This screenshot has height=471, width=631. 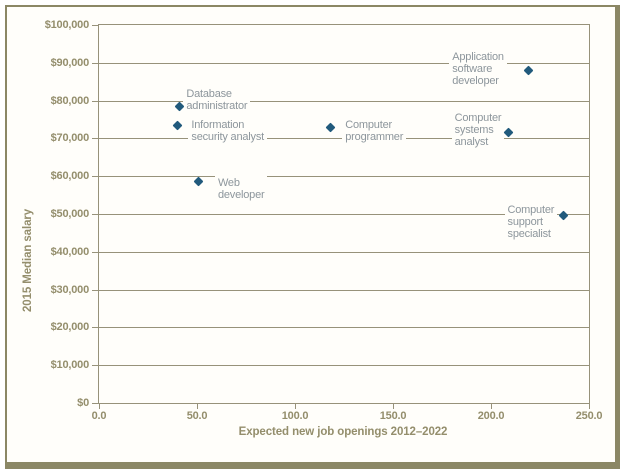 I want to click on x-tick-label: 200.0, so click(x=491, y=416).